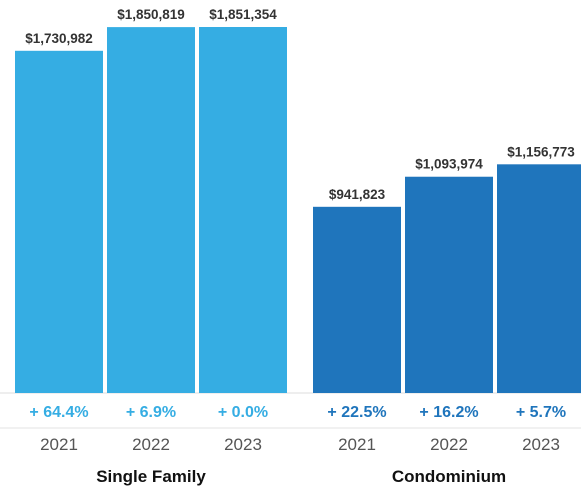 This screenshot has width=581, height=490. What do you see at coordinates (541, 412) in the screenshot?
I see `change-percent-label: + 5.7%` at bounding box center [541, 412].